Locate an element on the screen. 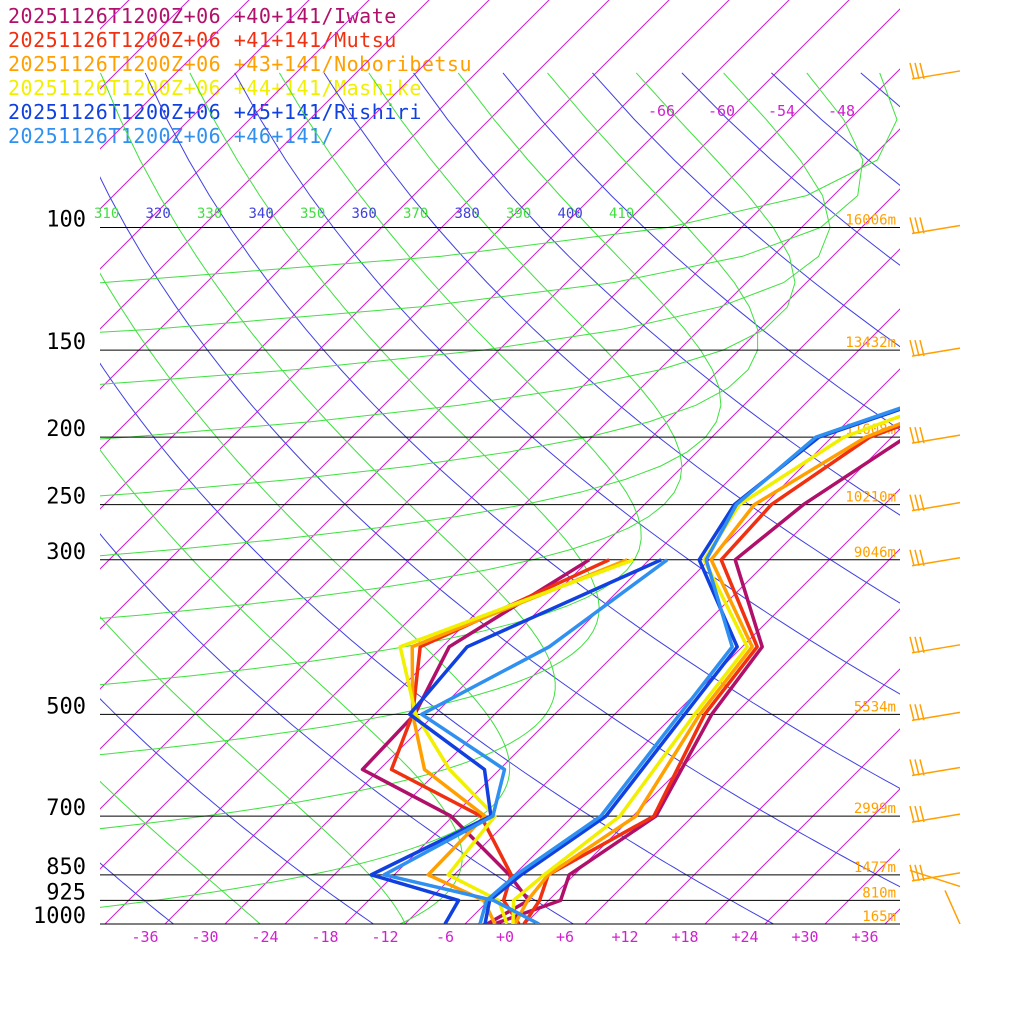  height-label: 810m is located at coordinates (879, 893).